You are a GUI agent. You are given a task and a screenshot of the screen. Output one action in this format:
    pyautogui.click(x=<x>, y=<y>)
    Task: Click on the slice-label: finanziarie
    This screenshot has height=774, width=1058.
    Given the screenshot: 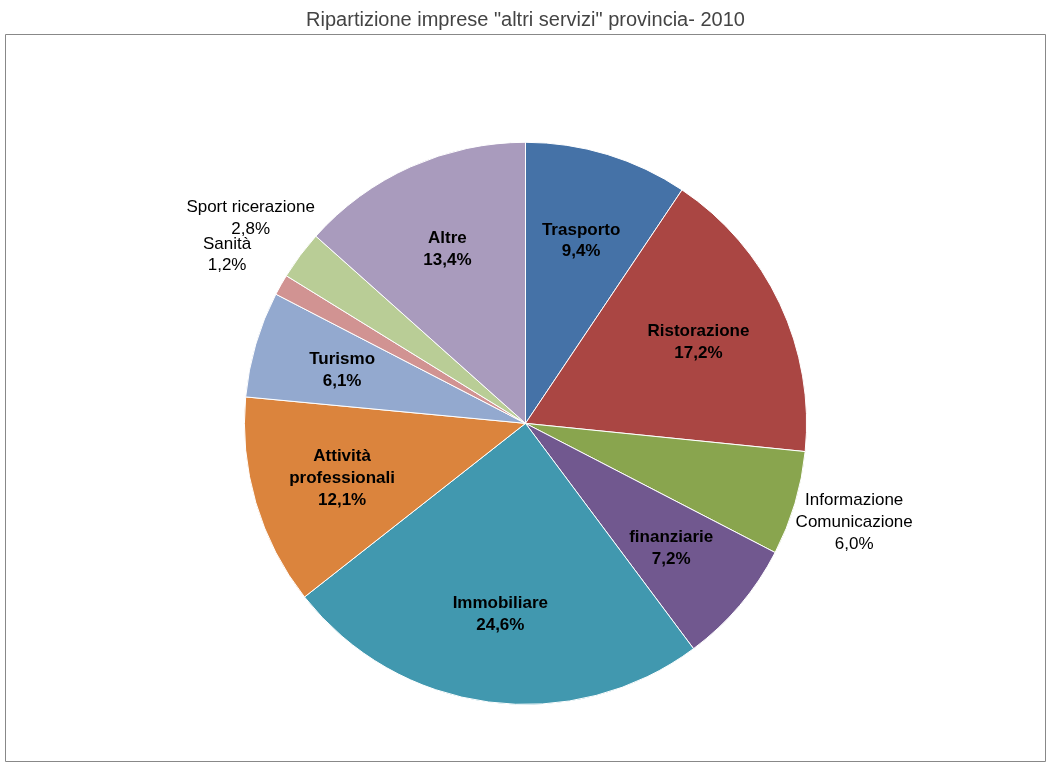 What is the action you would take?
    pyautogui.click(x=671, y=536)
    